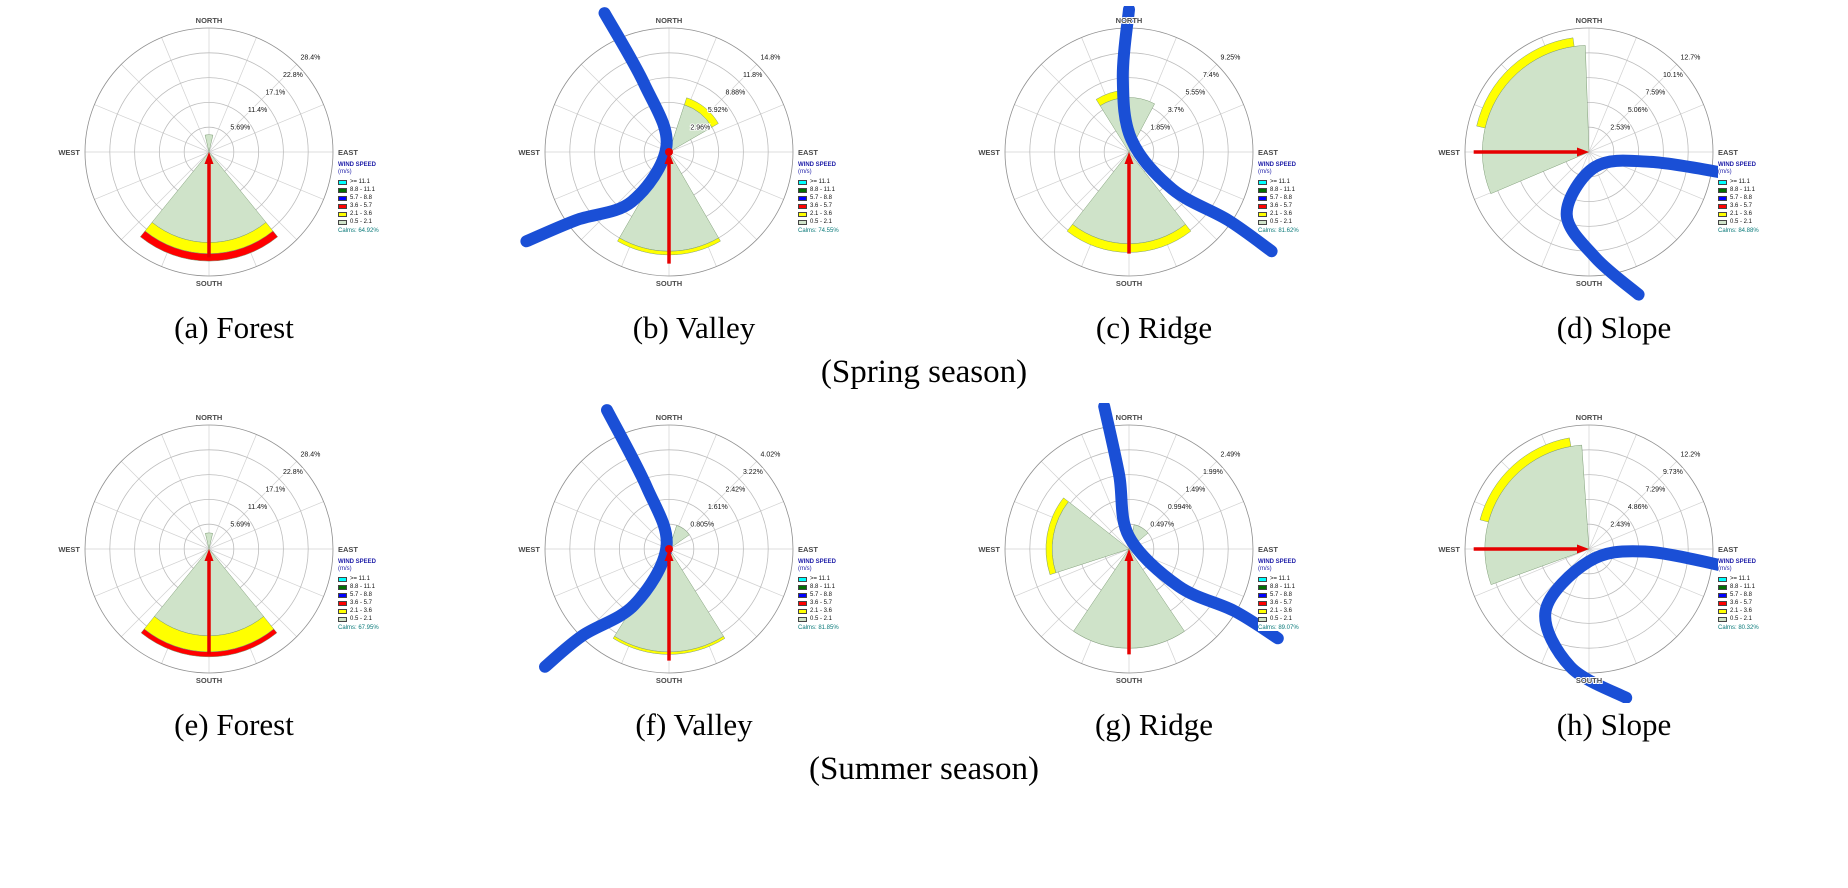  I want to click on panel-caption-a: (a) Forest, so click(234, 327).